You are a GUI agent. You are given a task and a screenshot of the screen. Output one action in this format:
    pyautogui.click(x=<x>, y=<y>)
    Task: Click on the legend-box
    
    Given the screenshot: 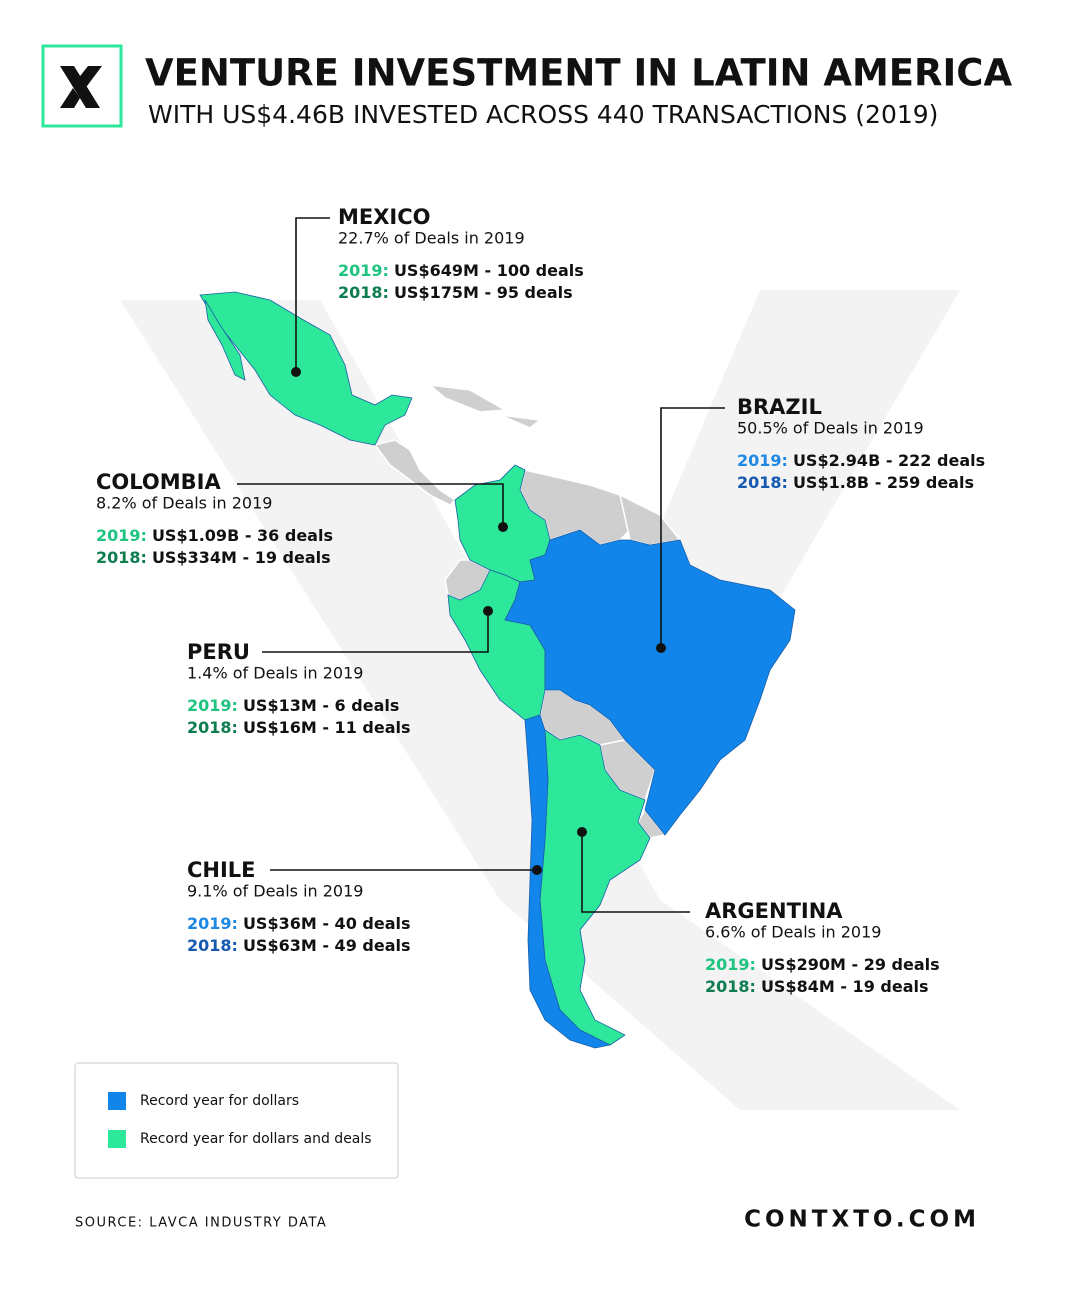 What is the action you would take?
    pyautogui.click(x=236, y=1120)
    